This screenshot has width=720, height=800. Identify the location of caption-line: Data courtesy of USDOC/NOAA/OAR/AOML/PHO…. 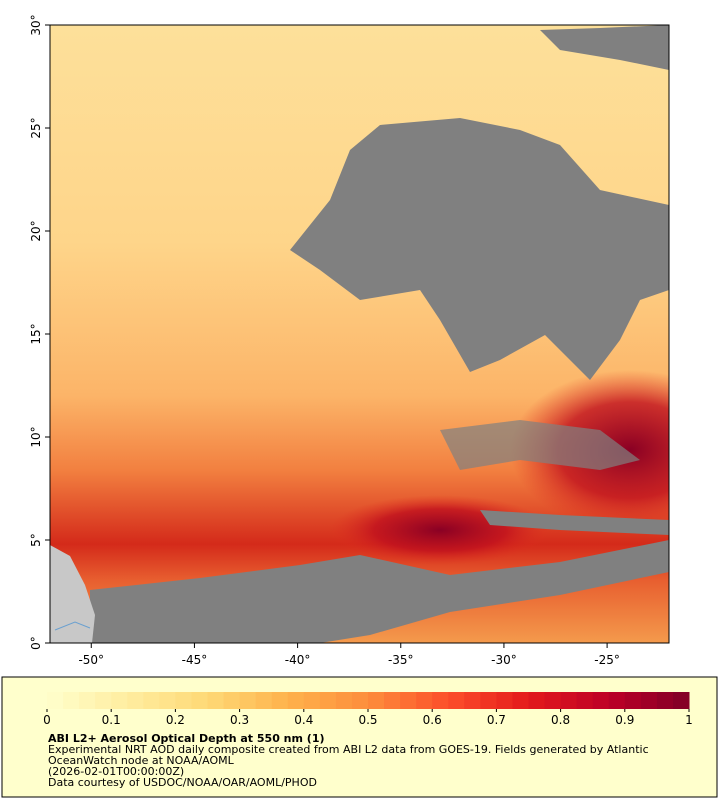
(182, 782).